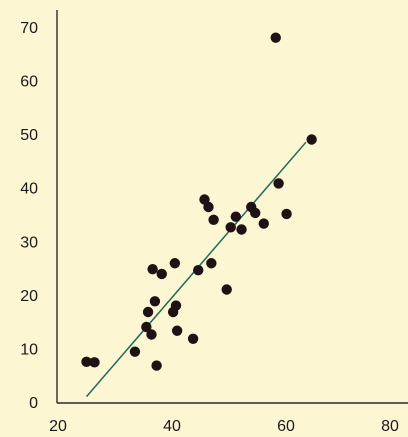 This screenshot has height=437, width=408. What do you see at coordinates (172, 426) in the screenshot?
I see `x-tick-label: 40` at bounding box center [172, 426].